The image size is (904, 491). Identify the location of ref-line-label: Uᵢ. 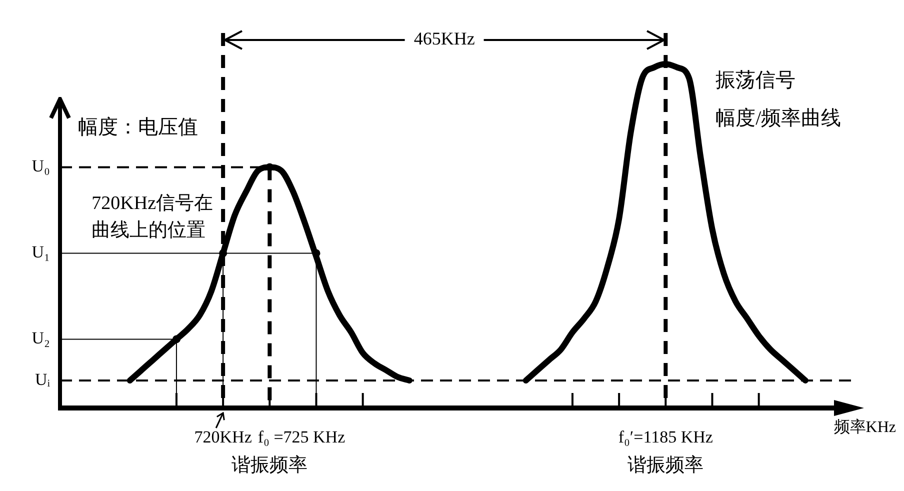
(42, 379).